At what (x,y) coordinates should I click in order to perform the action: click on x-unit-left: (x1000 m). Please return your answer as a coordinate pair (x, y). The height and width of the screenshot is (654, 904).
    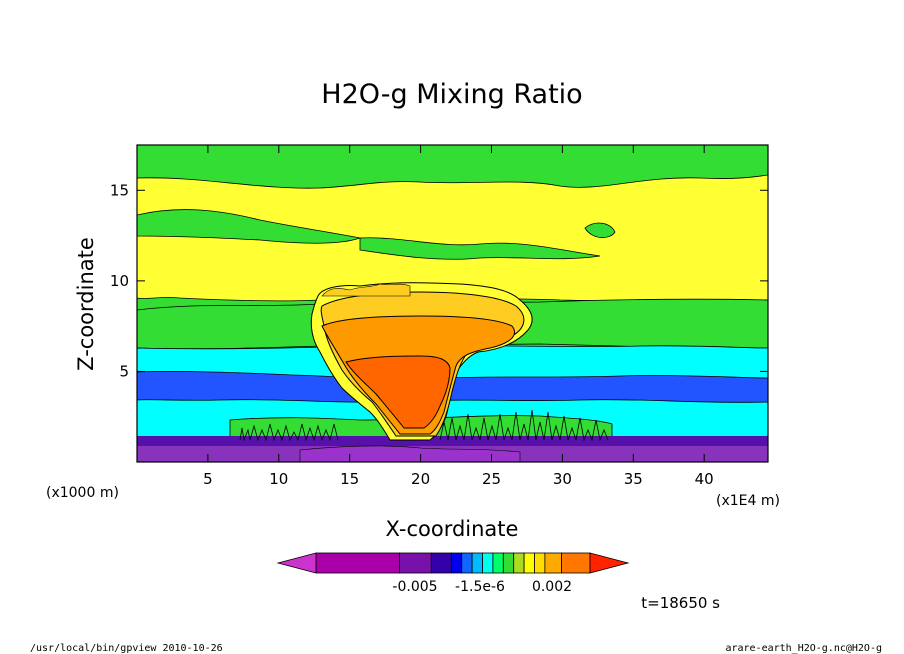
    Looking at the image, I should click on (82, 493).